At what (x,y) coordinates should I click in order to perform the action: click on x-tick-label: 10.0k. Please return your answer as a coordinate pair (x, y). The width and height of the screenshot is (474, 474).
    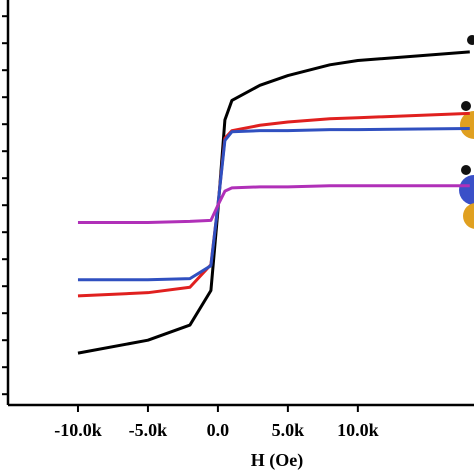
    Looking at the image, I should click on (358, 430).